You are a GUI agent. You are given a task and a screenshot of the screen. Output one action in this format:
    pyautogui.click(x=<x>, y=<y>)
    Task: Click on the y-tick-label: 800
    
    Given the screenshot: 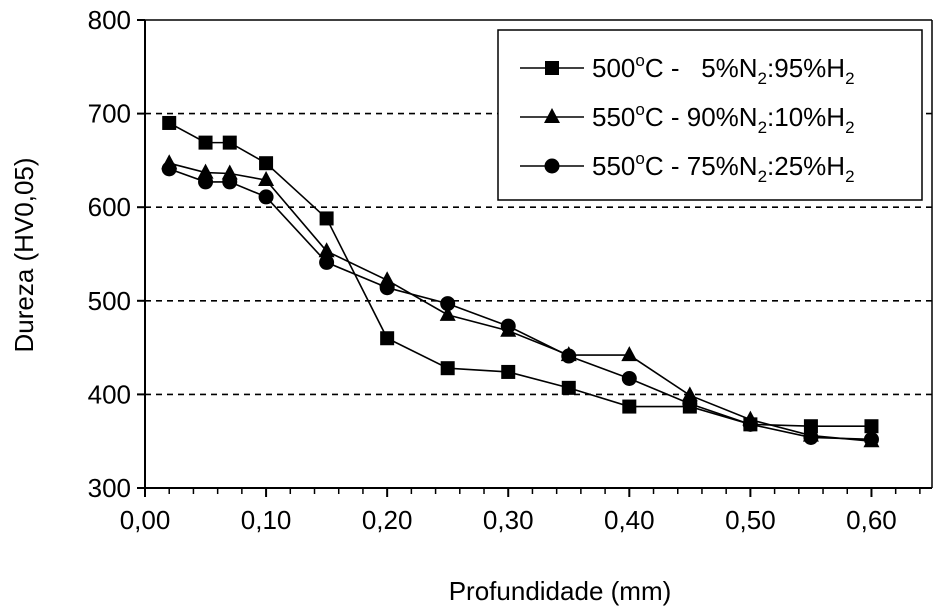 What is the action you would take?
    pyautogui.click(x=109, y=20)
    